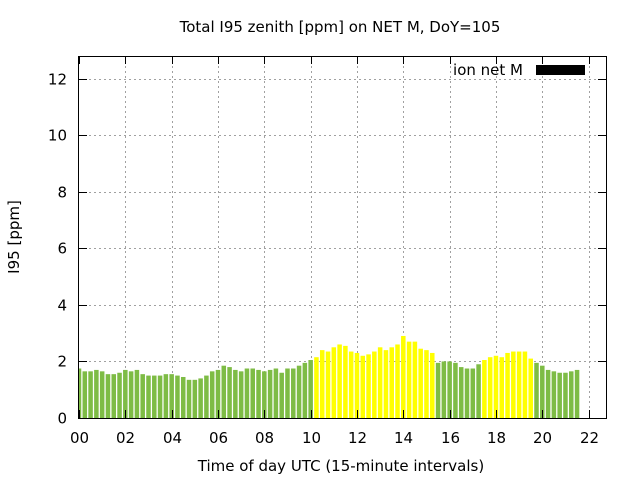 The image size is (640, 480). I want to click on y-tick-label: 12, so click(57, 80).